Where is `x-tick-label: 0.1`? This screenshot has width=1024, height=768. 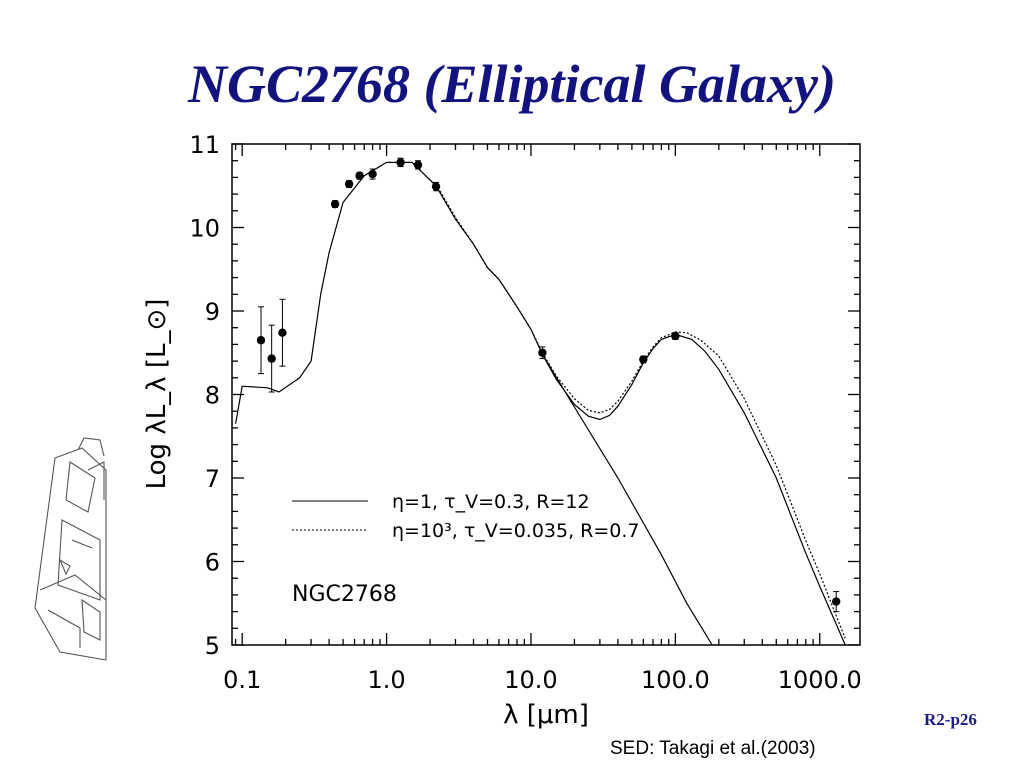 x-tick-label: 0.1 is located at coordinates (242, 680).